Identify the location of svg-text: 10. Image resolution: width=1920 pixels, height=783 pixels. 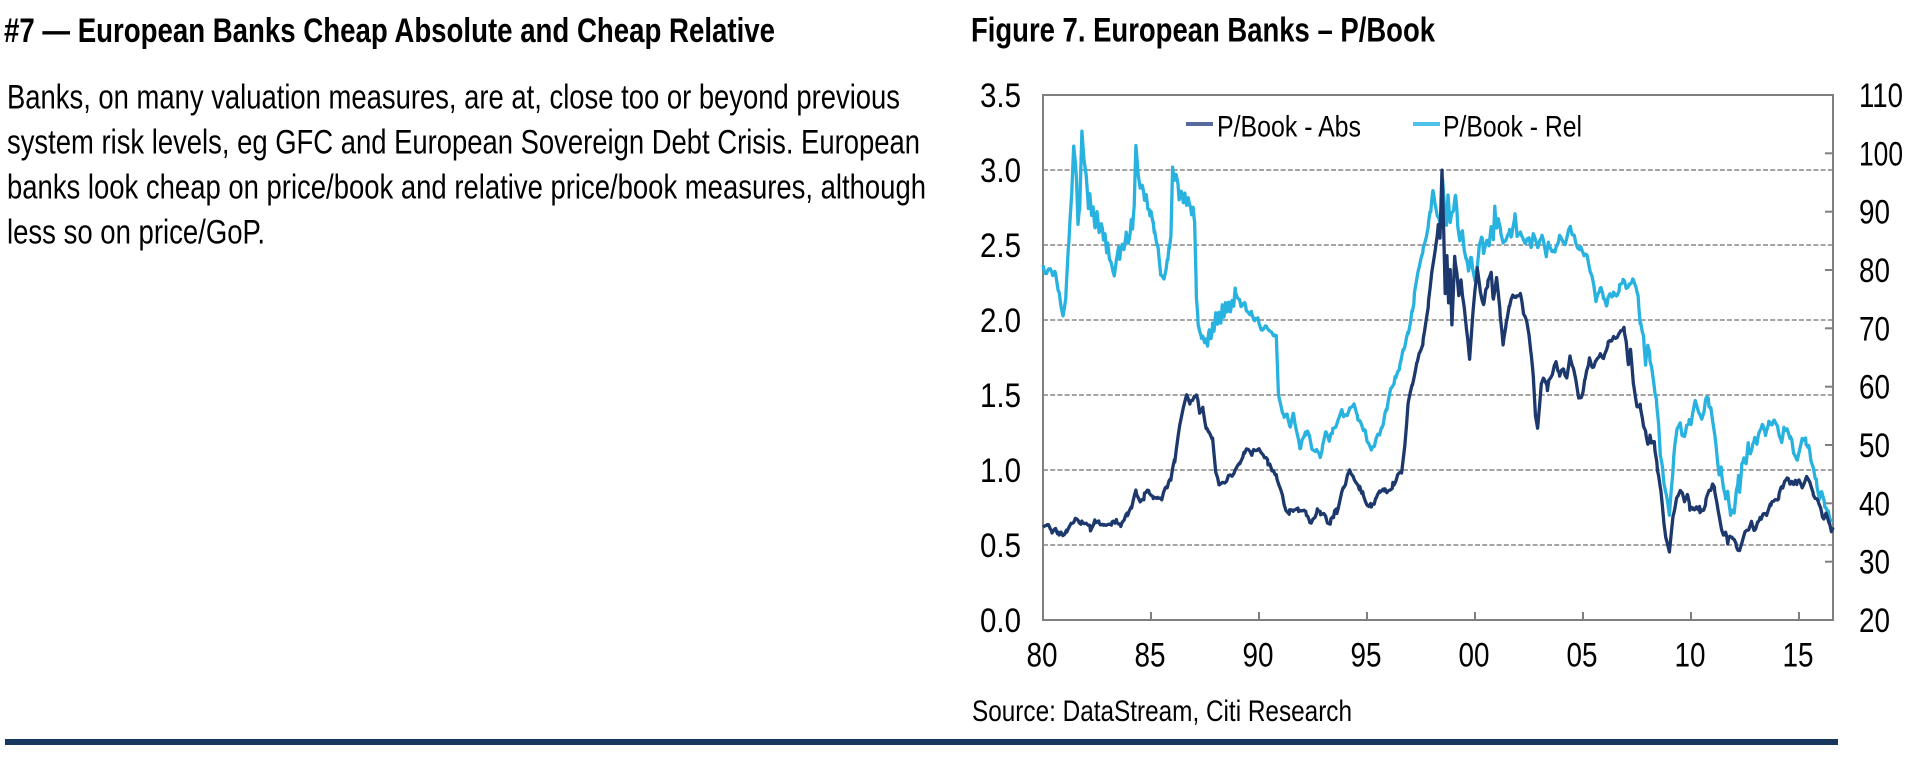
(1690, 656).